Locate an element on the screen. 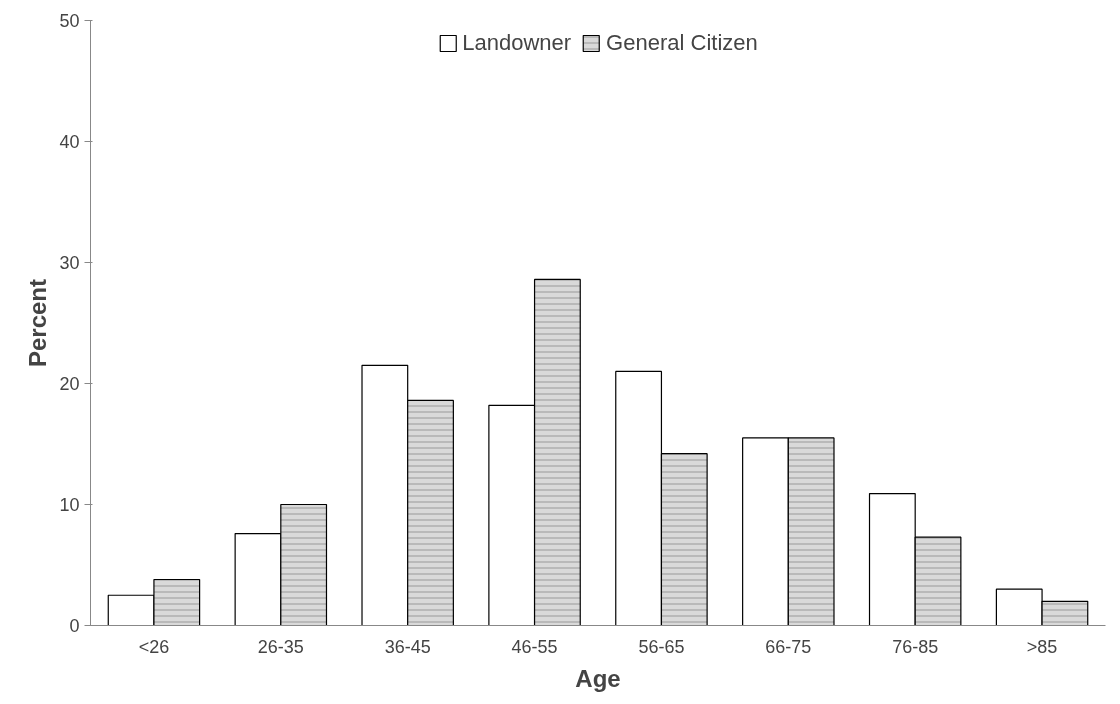  x-tick-label: >85 is located at coordinates (1042, 646).